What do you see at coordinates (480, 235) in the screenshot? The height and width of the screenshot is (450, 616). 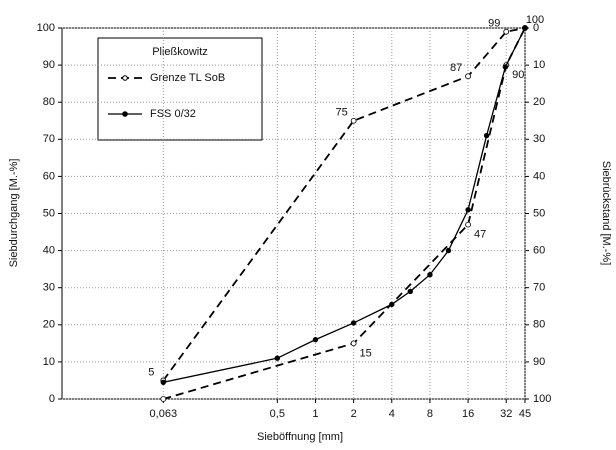 I see `data-label: 47` at bounding box center [480, 235].